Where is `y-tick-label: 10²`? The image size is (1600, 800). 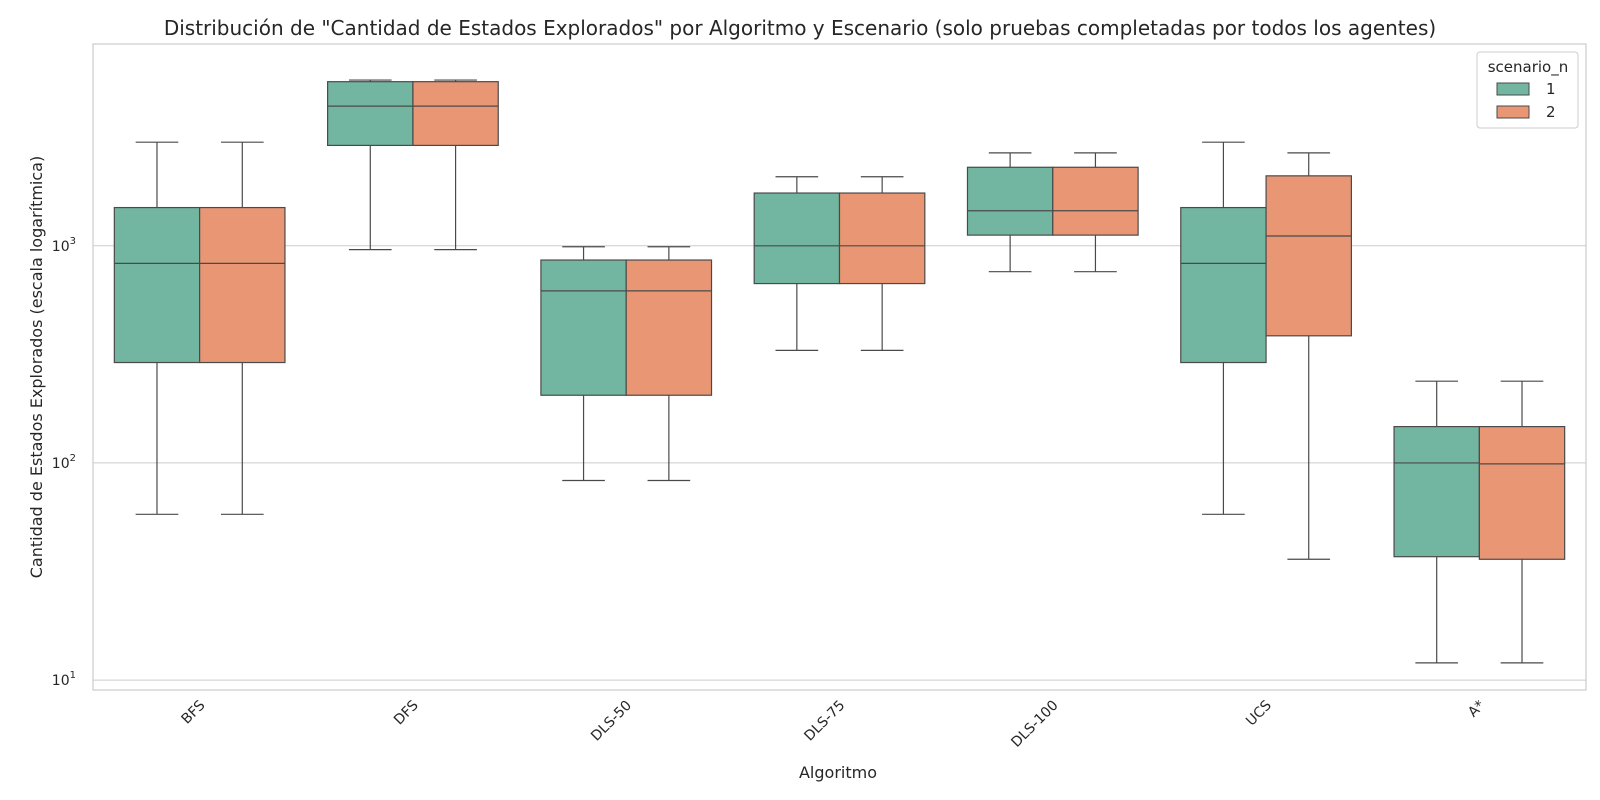 y-tick-label: 10² is located at coordinates (64, 462).